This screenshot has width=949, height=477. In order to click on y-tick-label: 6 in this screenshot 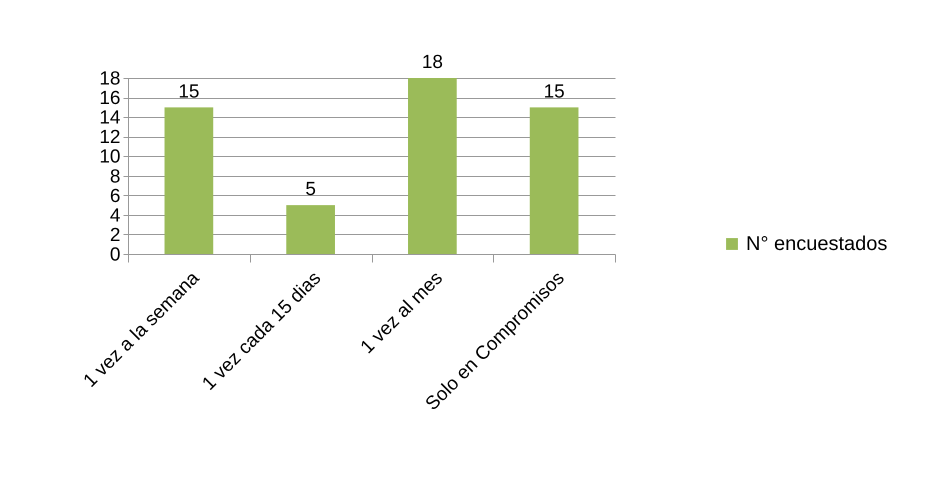, I will do `click(115, 196)`.